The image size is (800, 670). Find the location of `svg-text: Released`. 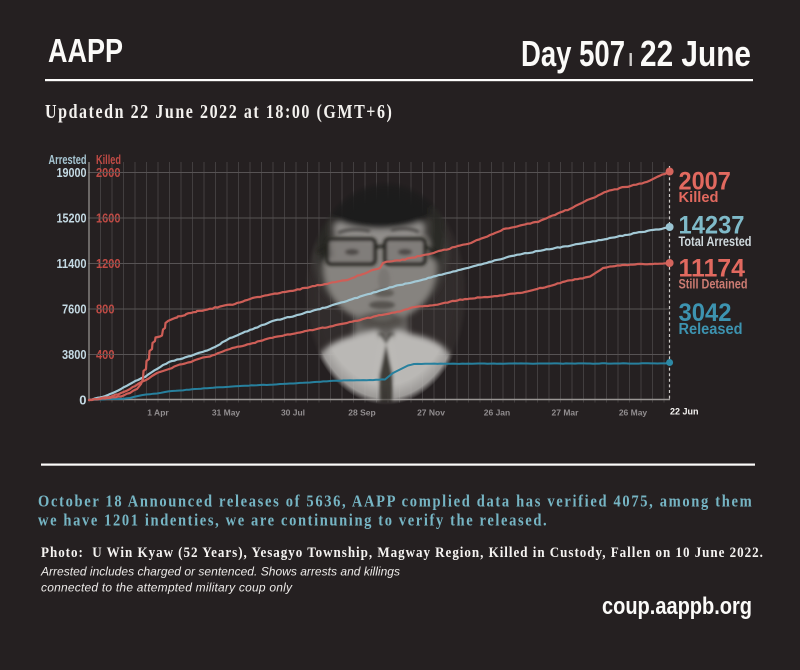

svg-text: Released is located at coordinates (711, 329).